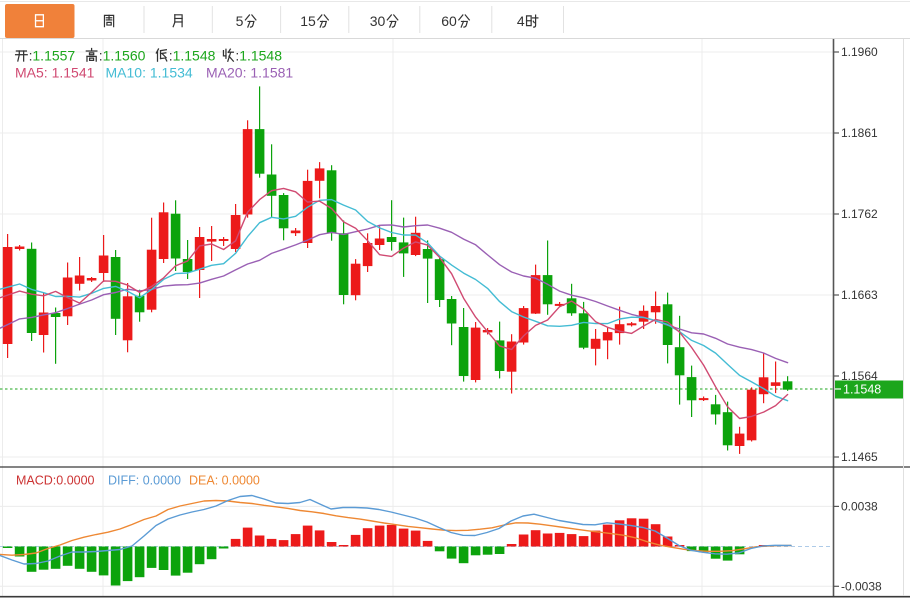 The width and height of the screenshot is (910, 600). I want to click on svg-text: DEA: 0.0000, so click(224, 481).